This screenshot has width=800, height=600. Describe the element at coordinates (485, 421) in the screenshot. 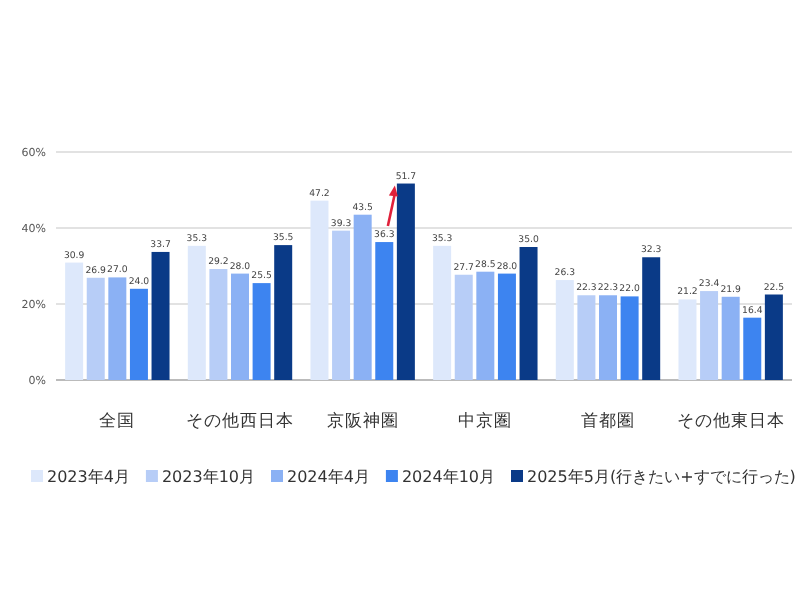

I see `x-tick-label: 中京圏` at that location.